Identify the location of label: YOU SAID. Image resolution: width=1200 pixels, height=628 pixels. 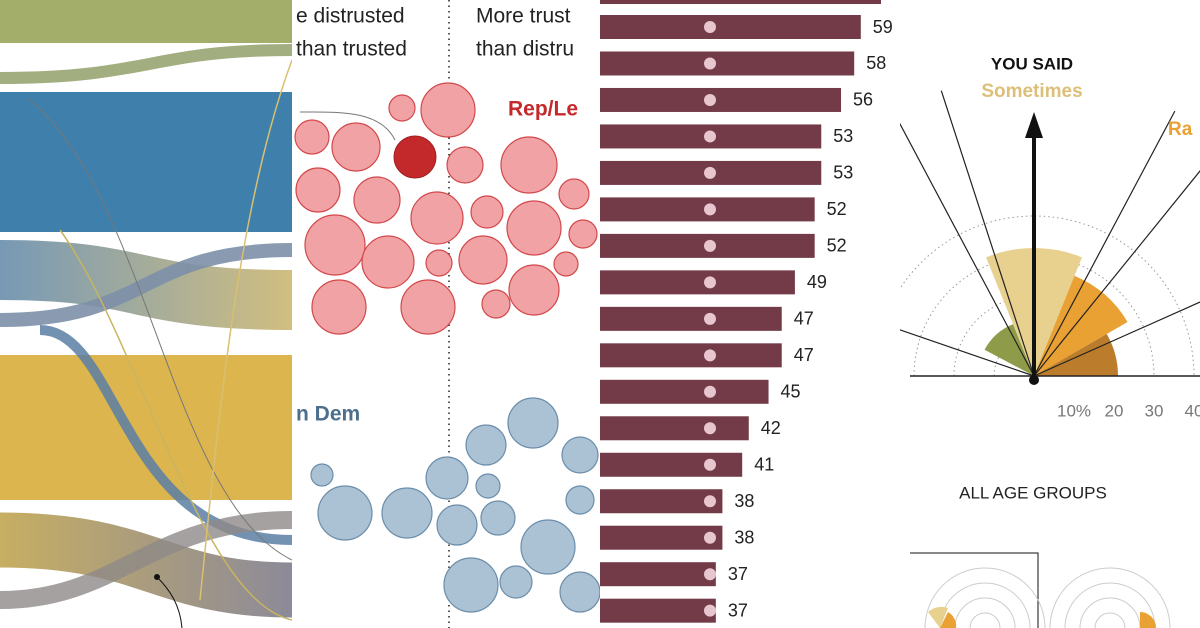
(1032, 63).